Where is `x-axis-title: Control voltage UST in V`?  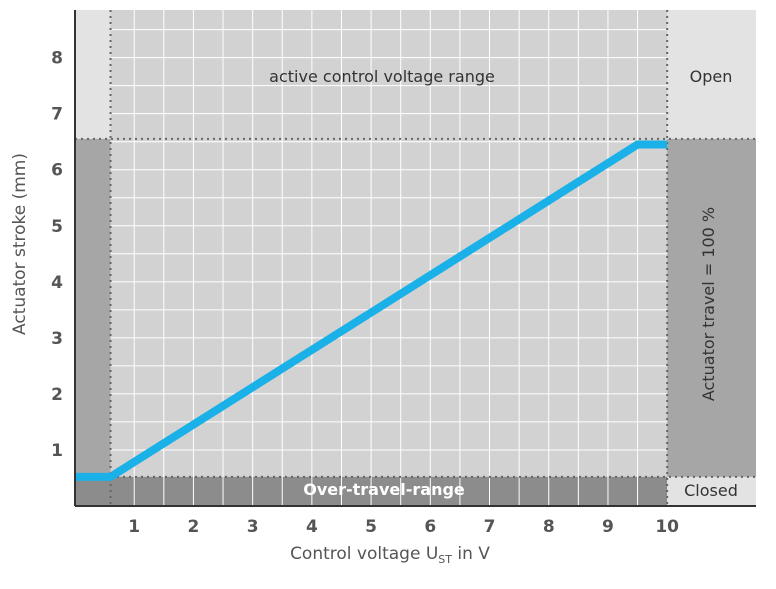 x-axis-title: Control voltage UST in V is located at coordinates (390, 555).